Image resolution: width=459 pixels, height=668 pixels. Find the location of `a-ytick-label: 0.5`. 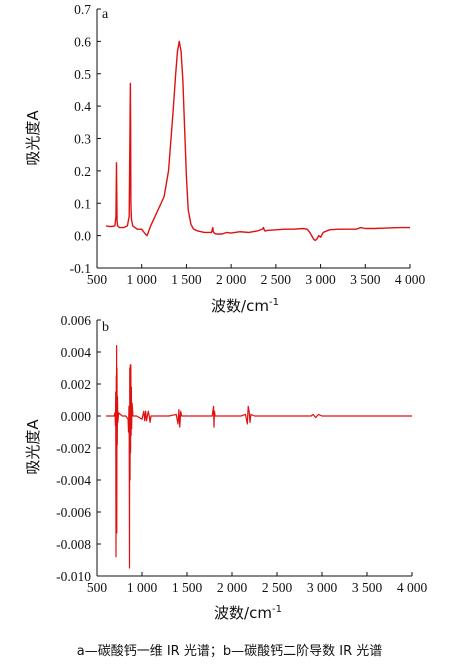

a-ytick-label: 0.5 is located at coordinates (82, 74).